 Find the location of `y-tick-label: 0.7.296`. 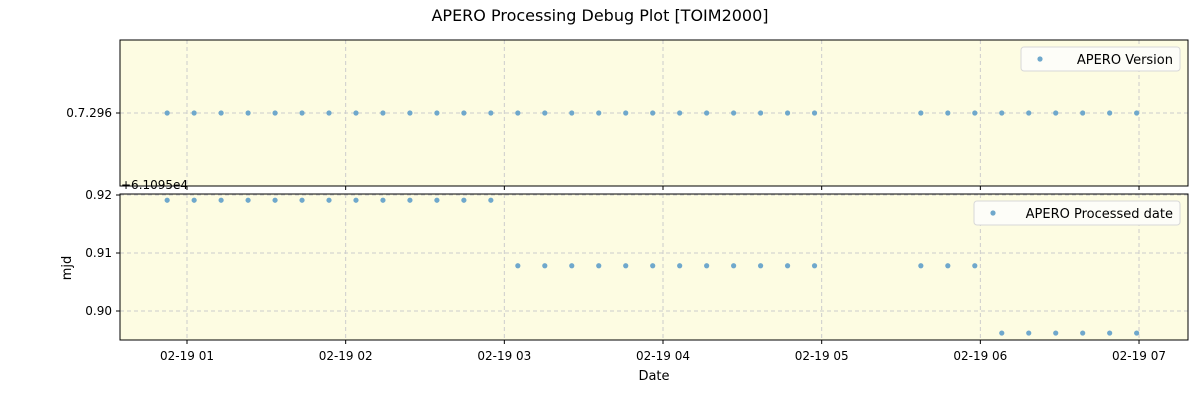

y-tick-label: 0.7.296 is located at coordinates (89, 113).